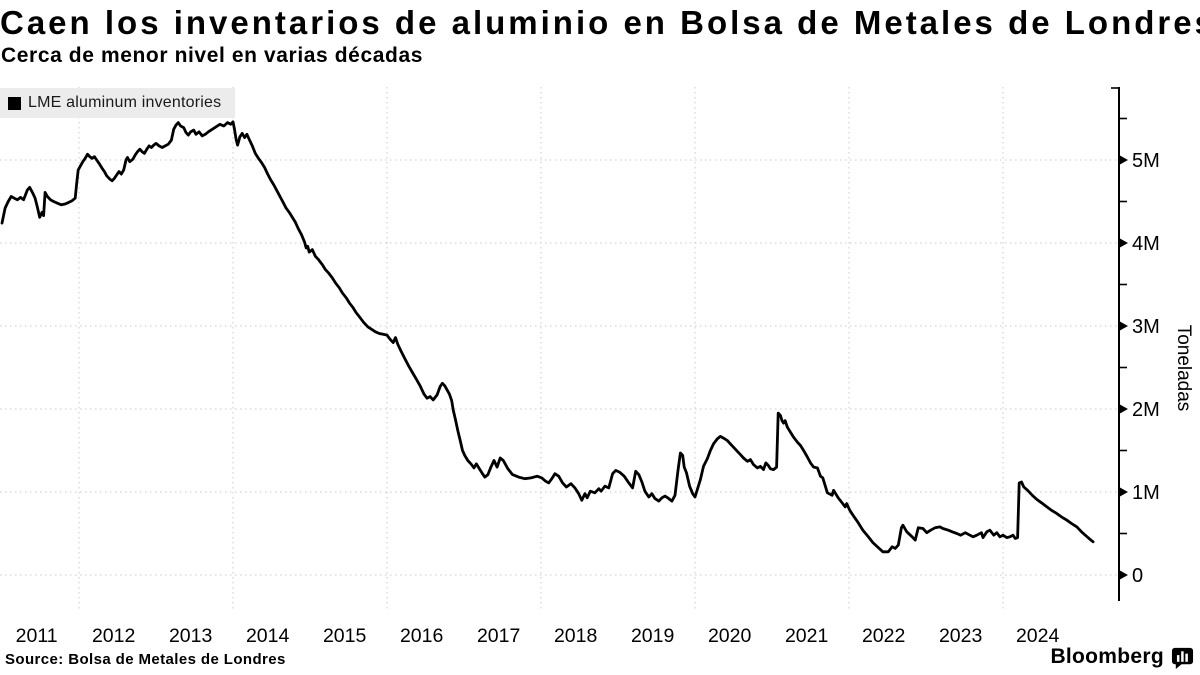 The height and width of the screenshot is (675, 1200). I want to click on x-tick-label: 2022, so click(883, 636).